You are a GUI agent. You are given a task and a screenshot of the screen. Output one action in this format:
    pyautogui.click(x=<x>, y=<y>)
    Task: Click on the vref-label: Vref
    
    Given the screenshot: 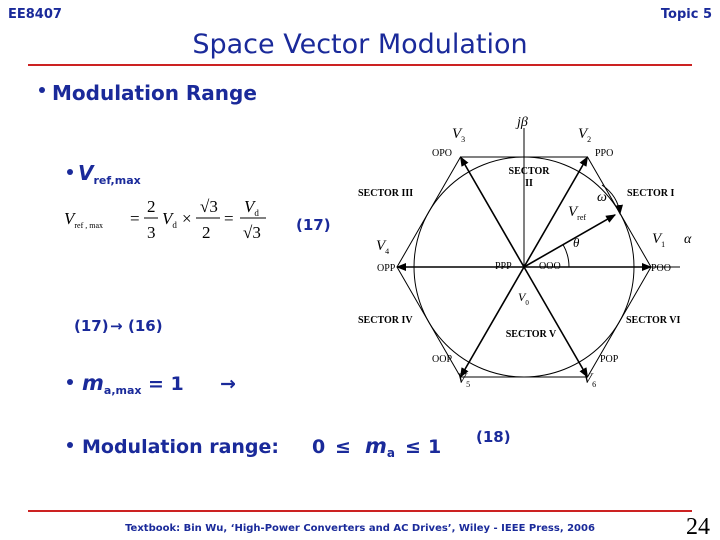 What is the action you would take?
    pyautogui.click(x=577, y=213)
    